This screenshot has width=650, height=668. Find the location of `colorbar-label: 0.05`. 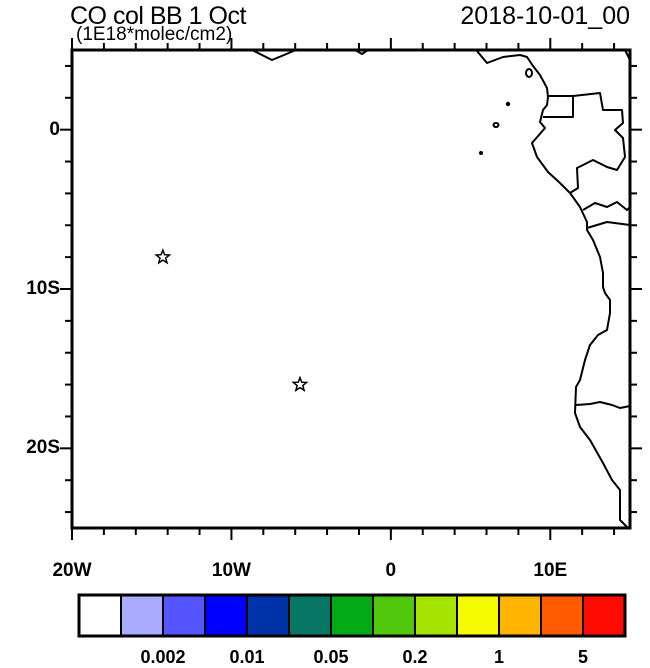

colorbar-label: 0.05 is located at coordinates (331, 657).